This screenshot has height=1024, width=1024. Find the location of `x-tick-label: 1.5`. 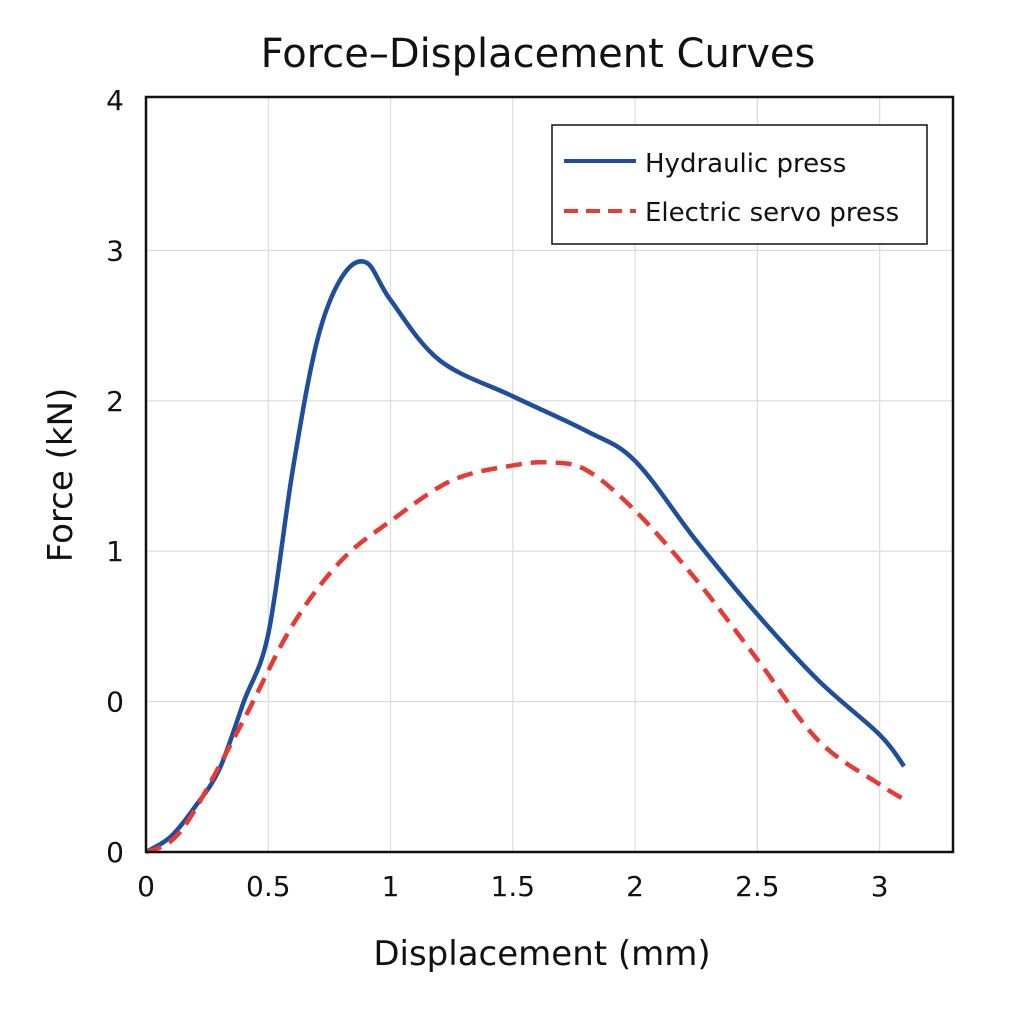

x-tick-label: 1.5 is located at coordinates (513, 886).